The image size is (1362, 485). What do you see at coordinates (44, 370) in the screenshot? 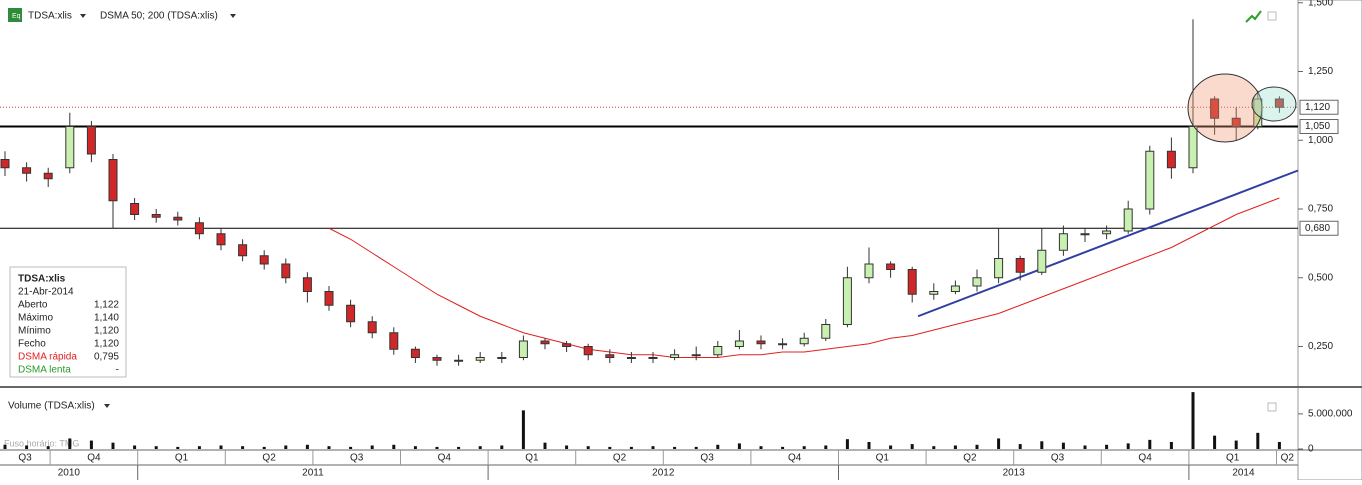
I see `info-label: DSMA lenta` at bounding box center [44, 370].